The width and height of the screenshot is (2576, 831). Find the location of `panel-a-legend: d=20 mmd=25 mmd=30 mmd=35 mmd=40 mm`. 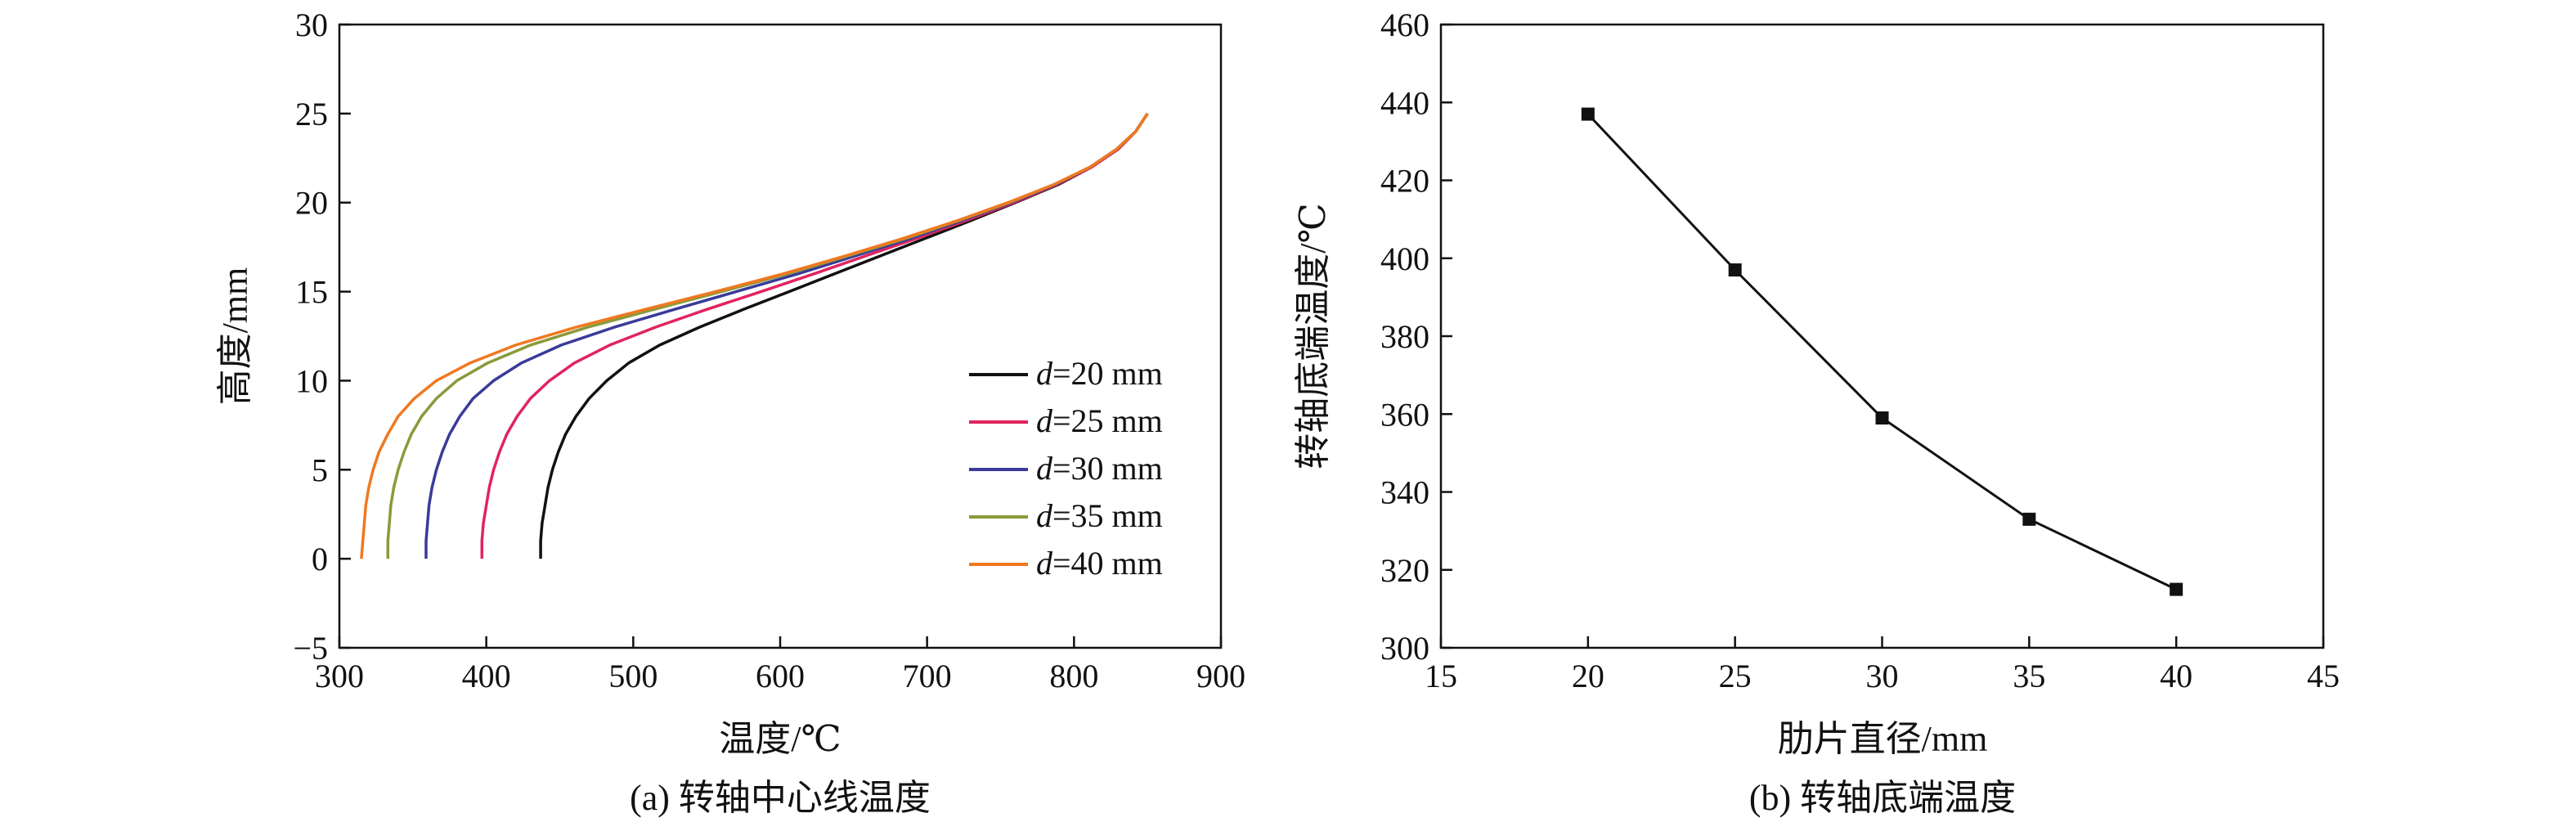

panel-a-legend: d=20 mmd=25 mmd=30 mmd=35 mmd=40 mm is located at coordinates (1066, 468).